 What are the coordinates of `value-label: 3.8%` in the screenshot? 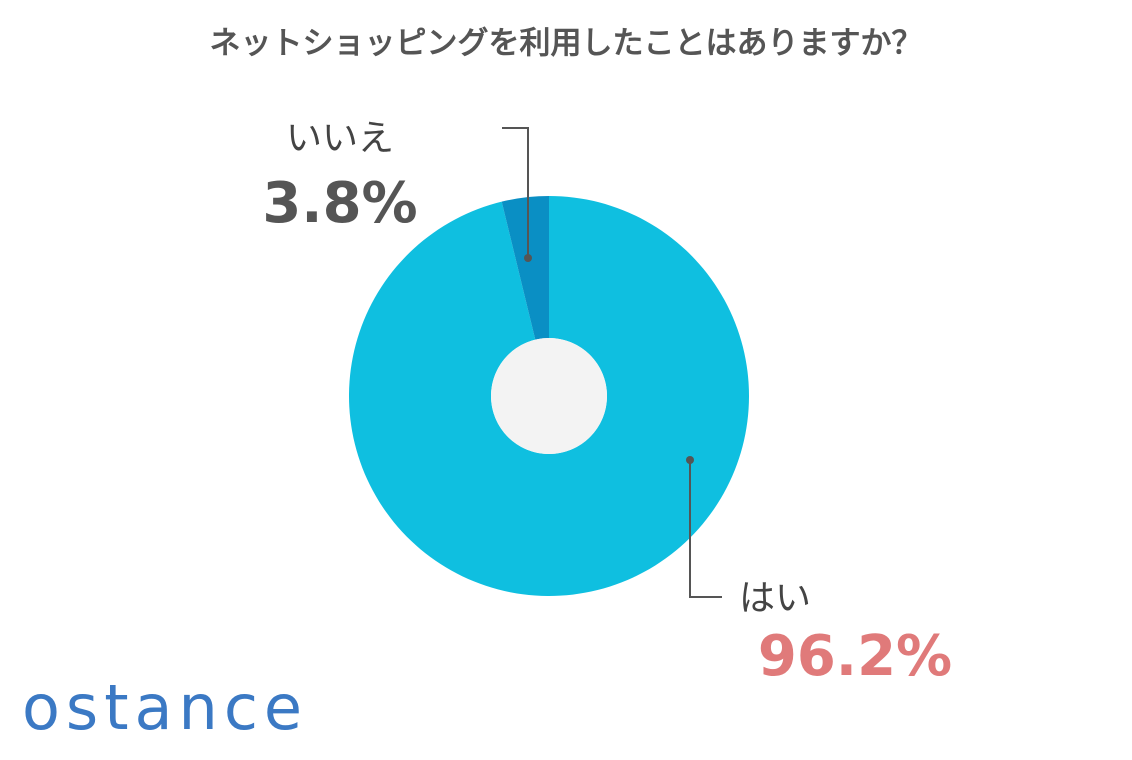 It's located at (339, 203).